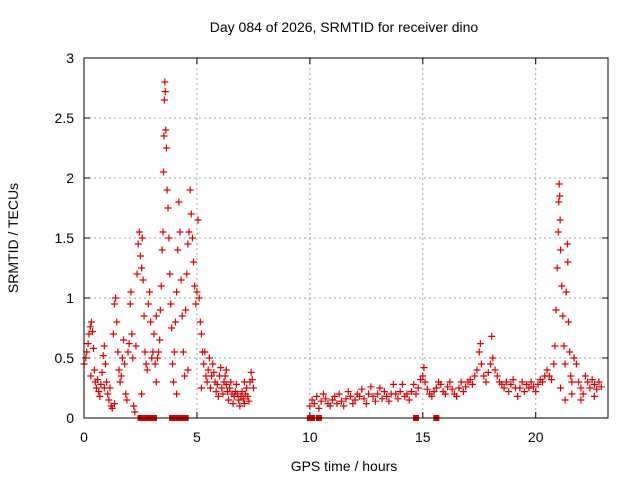 The image size is (640, 480). Describe the element at coordinates (13, 238) in the screenshot. I see `y-axis-label: SRMTID / TECUs` at that location.